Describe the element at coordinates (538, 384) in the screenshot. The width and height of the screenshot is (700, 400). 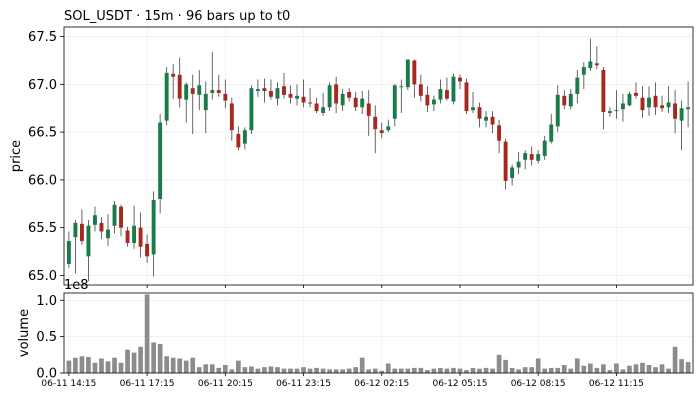
I see `x-tick-label: 06-12 08:15` at that location.